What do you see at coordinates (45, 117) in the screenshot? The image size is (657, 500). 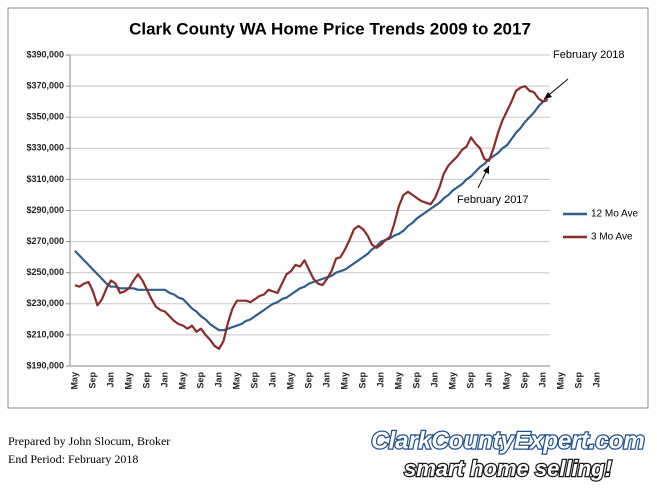 I see `y-tick-label: $350,000` at bounding box center [45, 117].